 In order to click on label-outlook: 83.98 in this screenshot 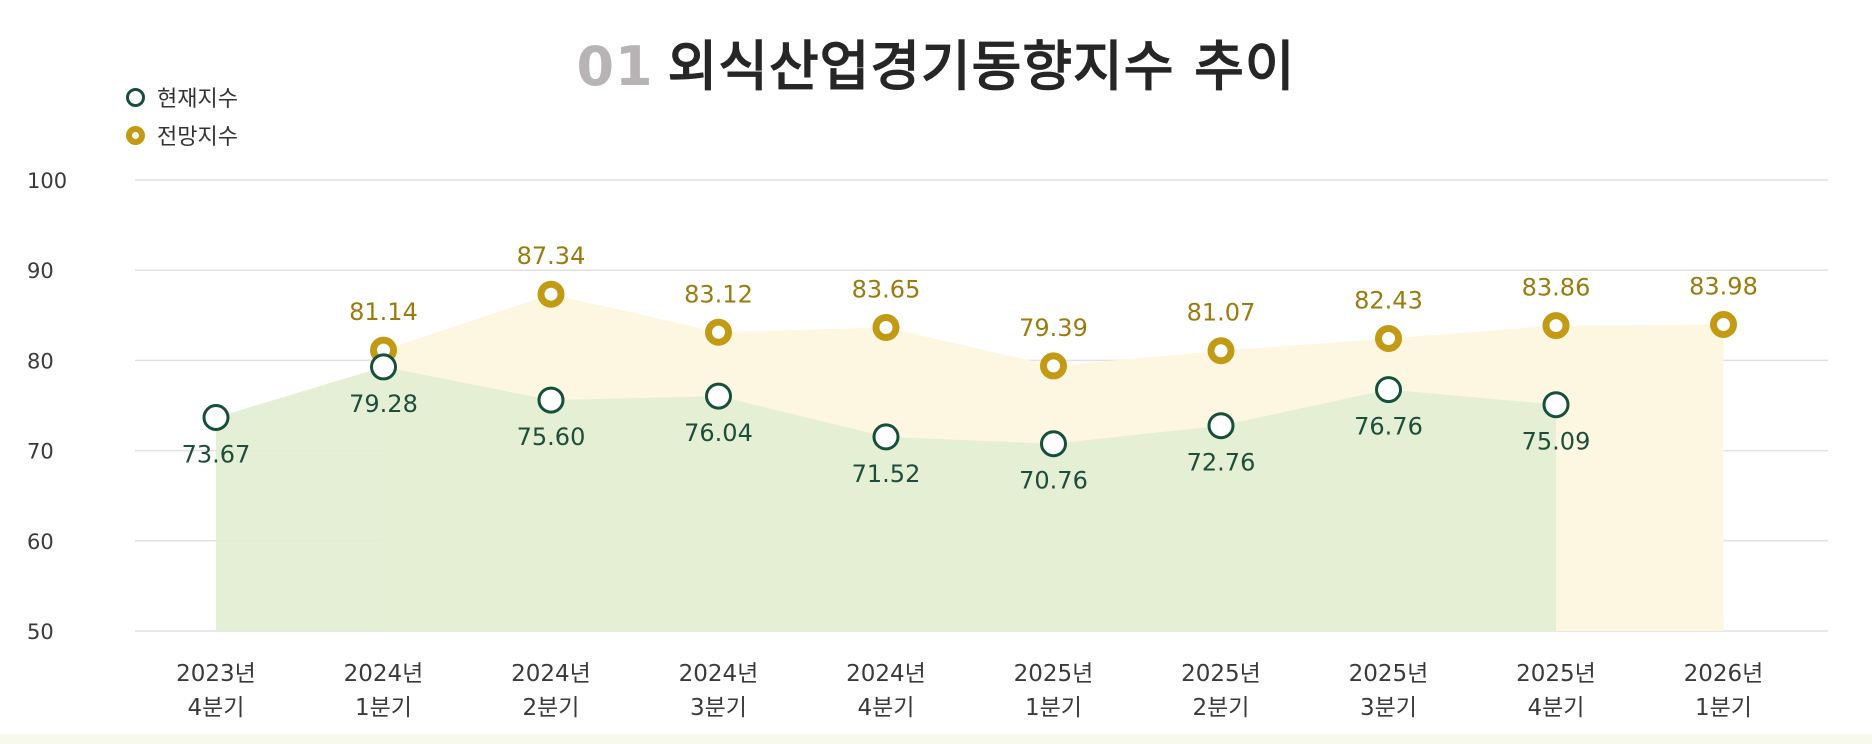, I will do `click(1723, 287)`.